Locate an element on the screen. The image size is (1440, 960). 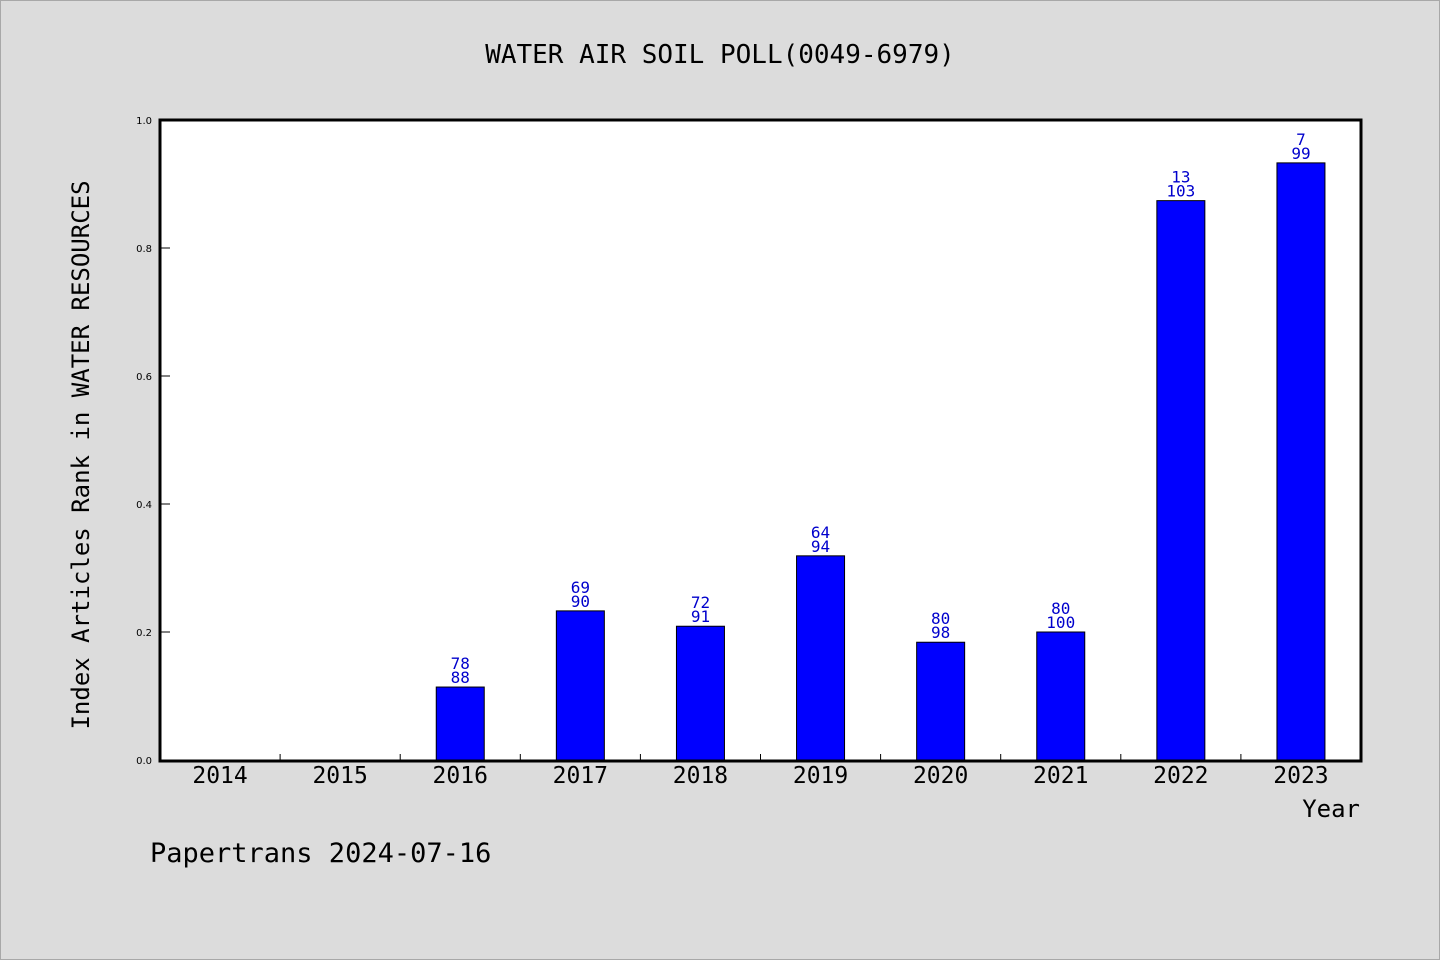
x-tick-label: 2014 is located at coordinates (219, 776).